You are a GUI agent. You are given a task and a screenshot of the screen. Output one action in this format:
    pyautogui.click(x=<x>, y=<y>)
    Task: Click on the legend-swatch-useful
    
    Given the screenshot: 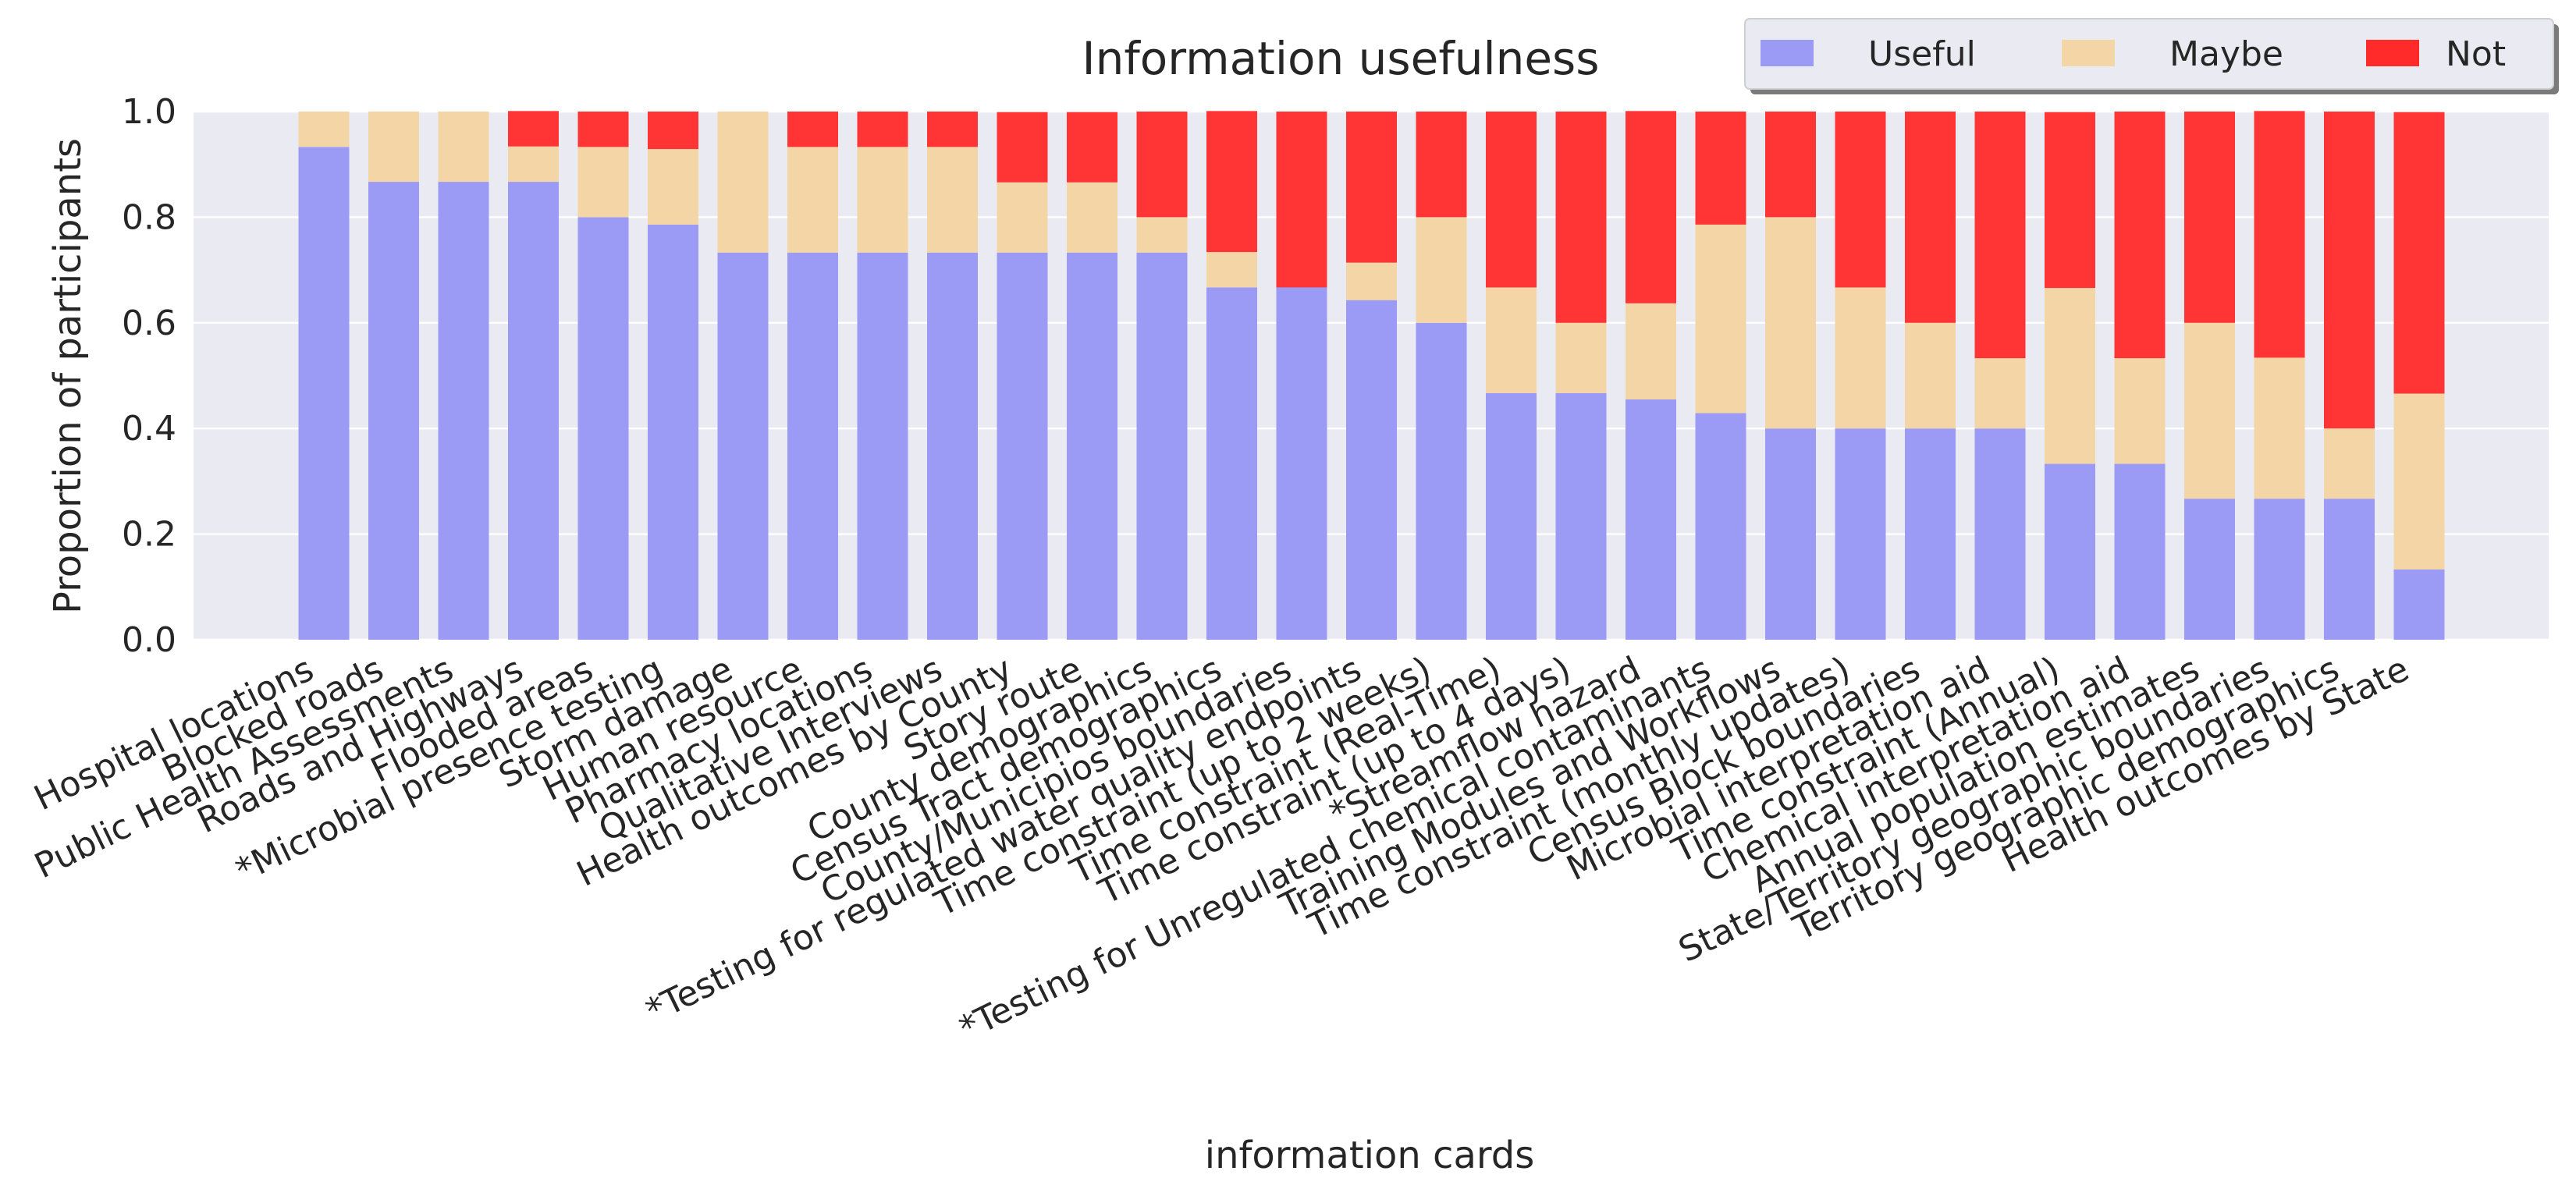 What is the action you would take?
    pyautogui.click(x=1787, y=53)
    